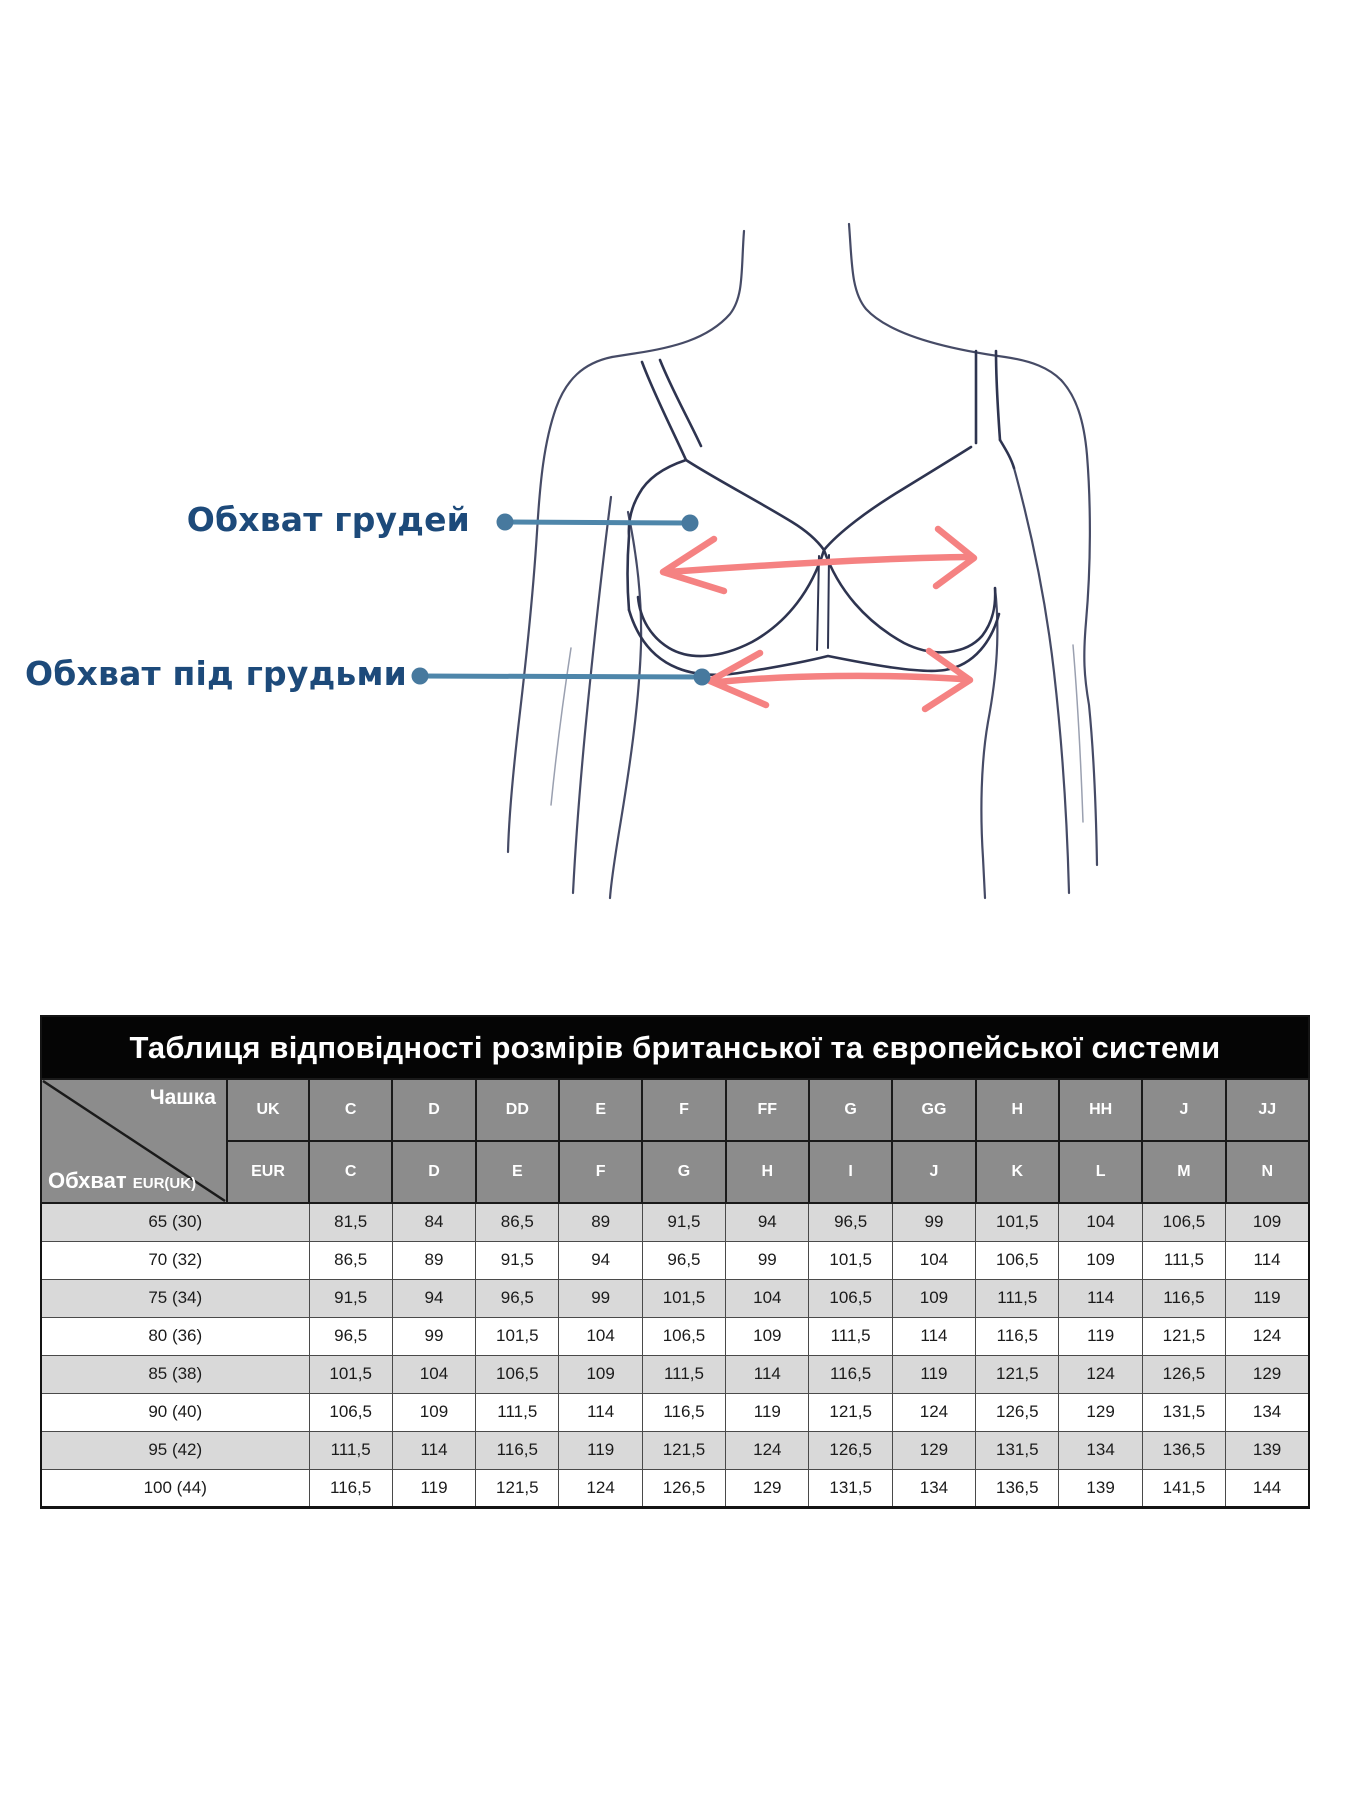 Image resolution: width=1350 pixels, height=1800 pixels. I want to click on corner-cup-label: Чашка, so click(182, 1097).